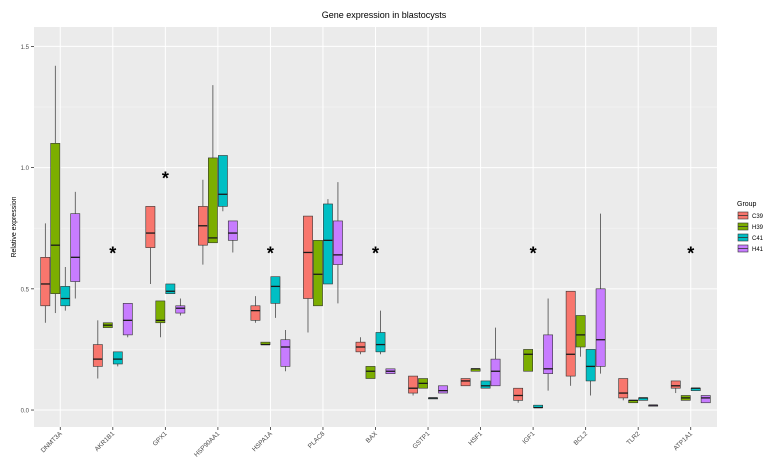 Image resolution: width=773 pixels, height=472 pixels. I want to click on box-HSPA1A-C41, so click(275, 297).